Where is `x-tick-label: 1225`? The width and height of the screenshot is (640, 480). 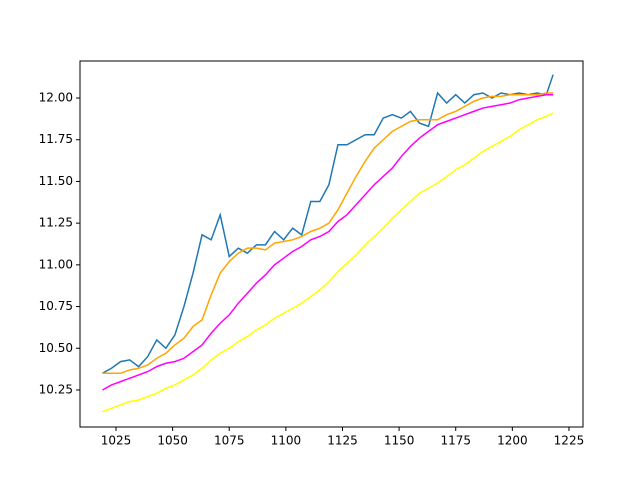 x-tick-label: 1225 is located at coordinates (569, 441).